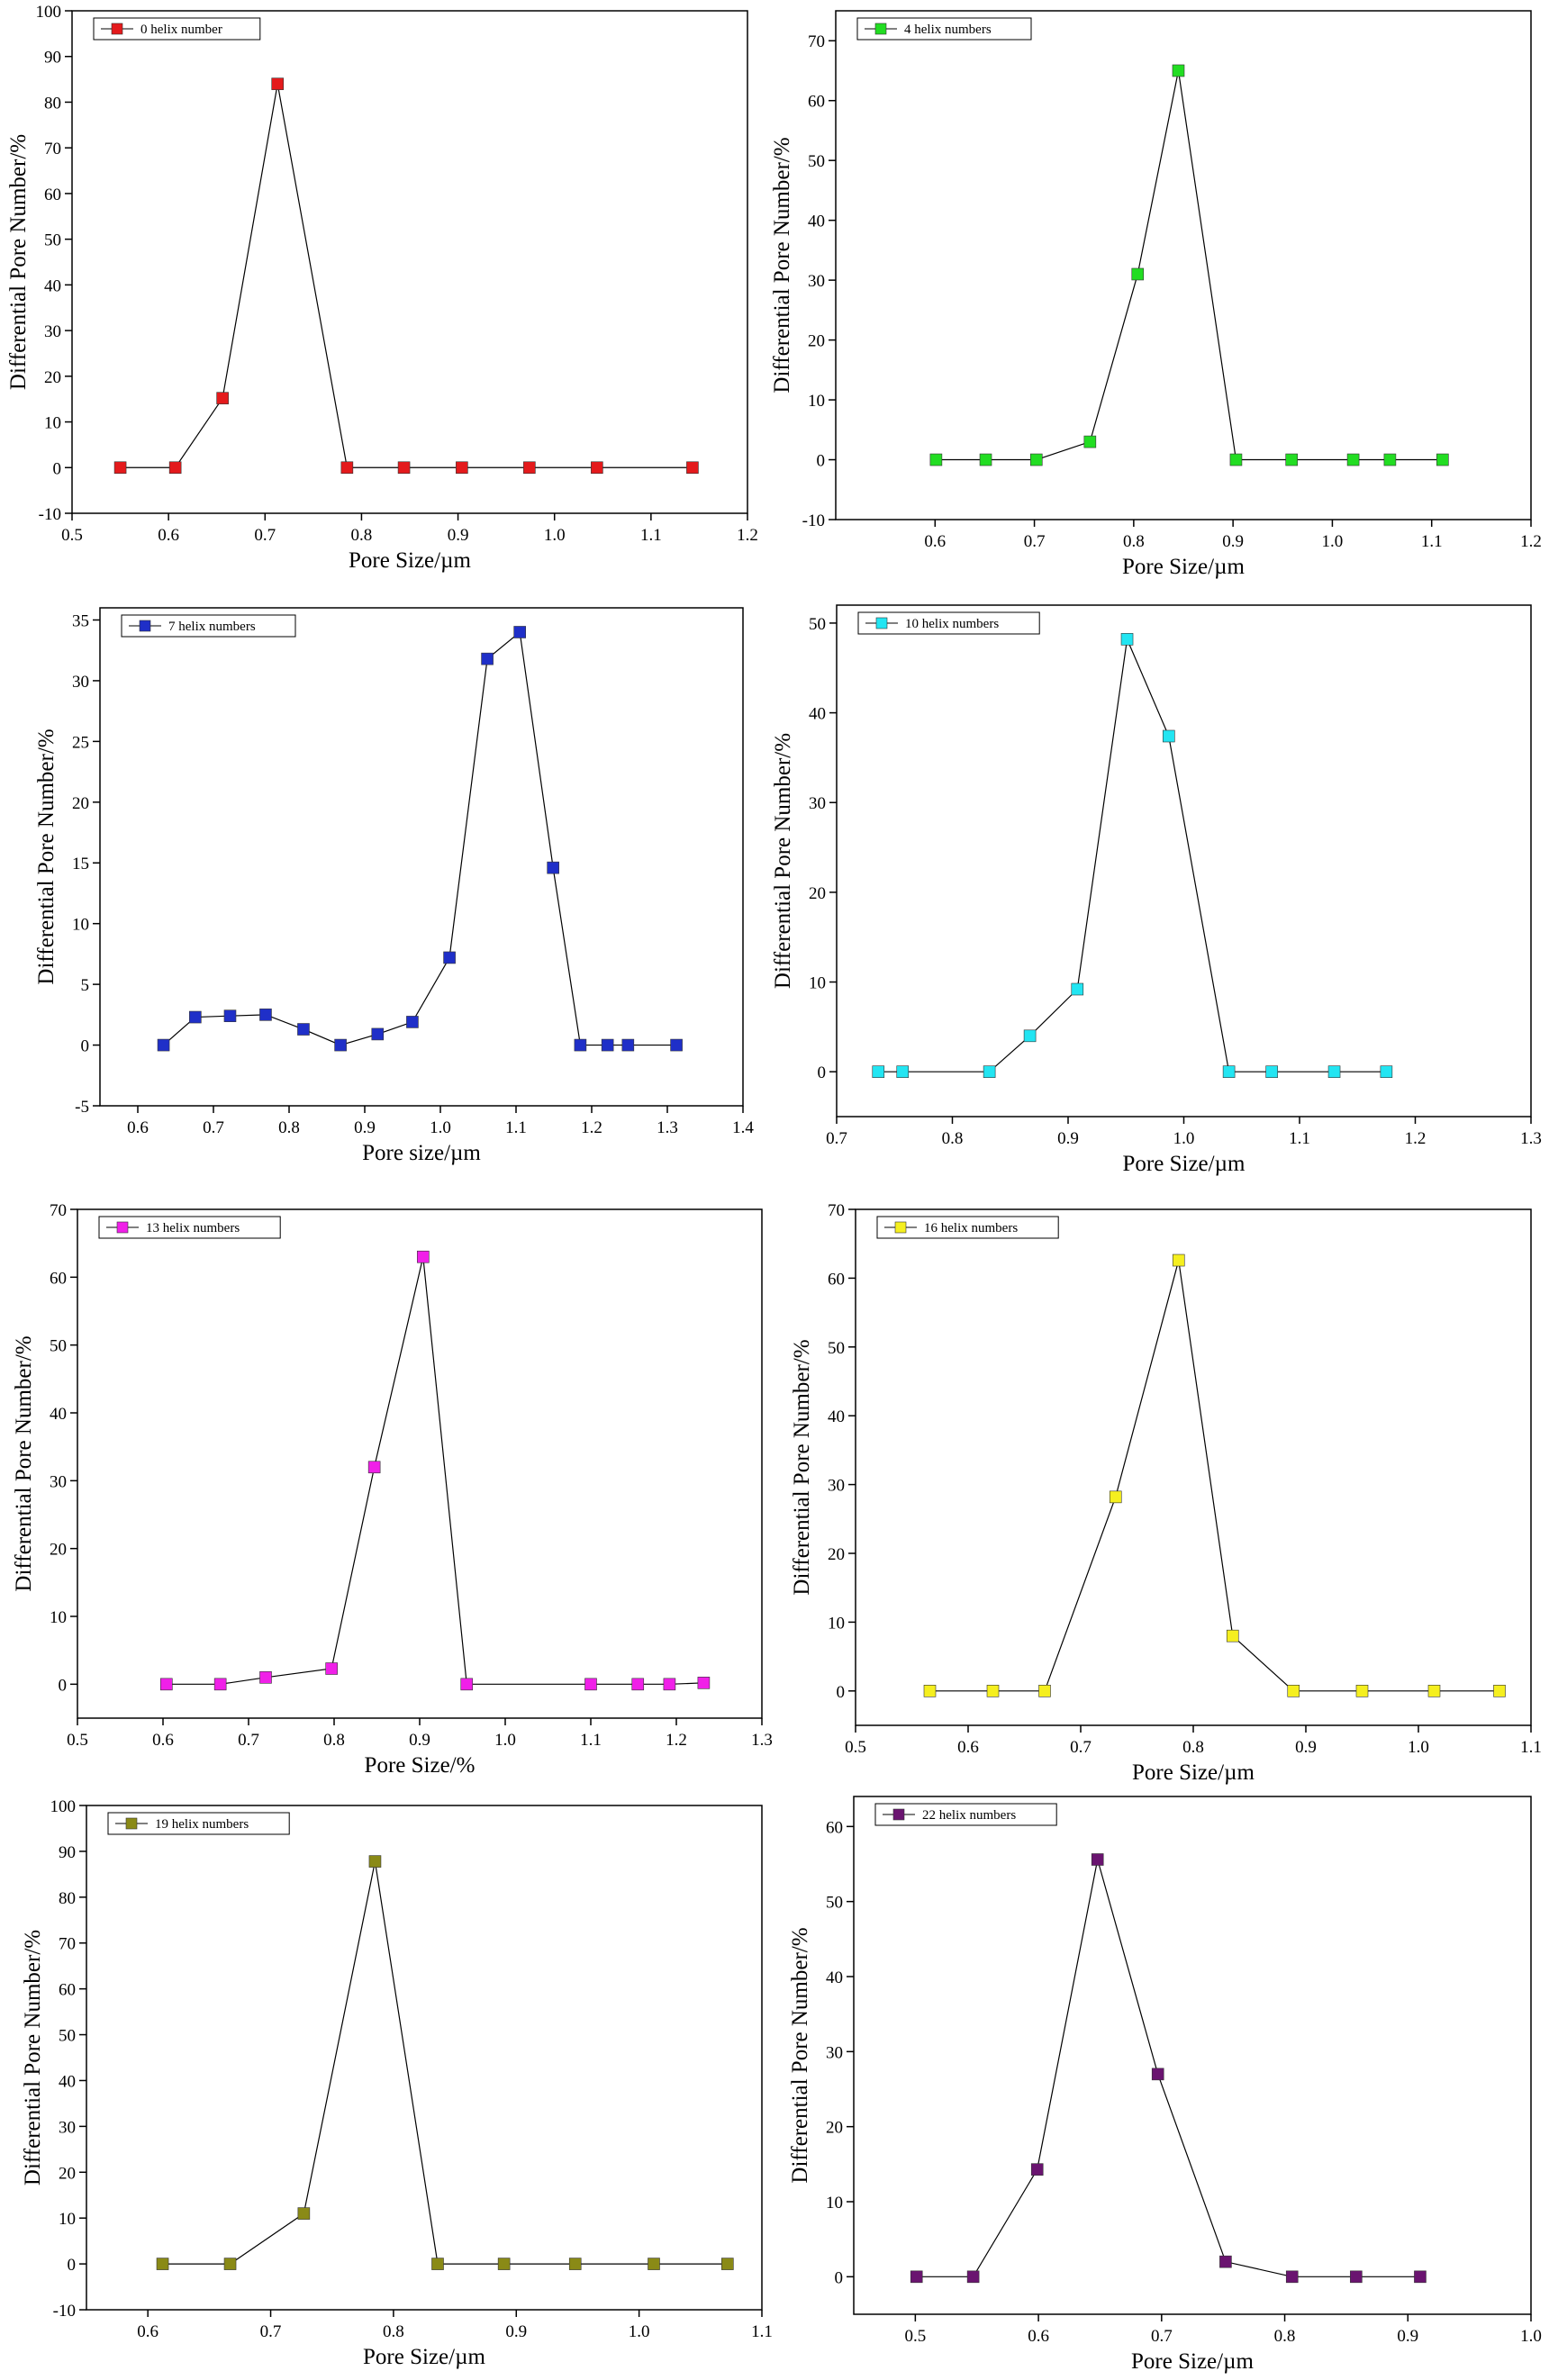 The image size is (1549, 2380). What do you see at coordinates (915, 2336) in the screenshot?
I see `x-tick-label: 0.5` at bounding box center [915, 2336].